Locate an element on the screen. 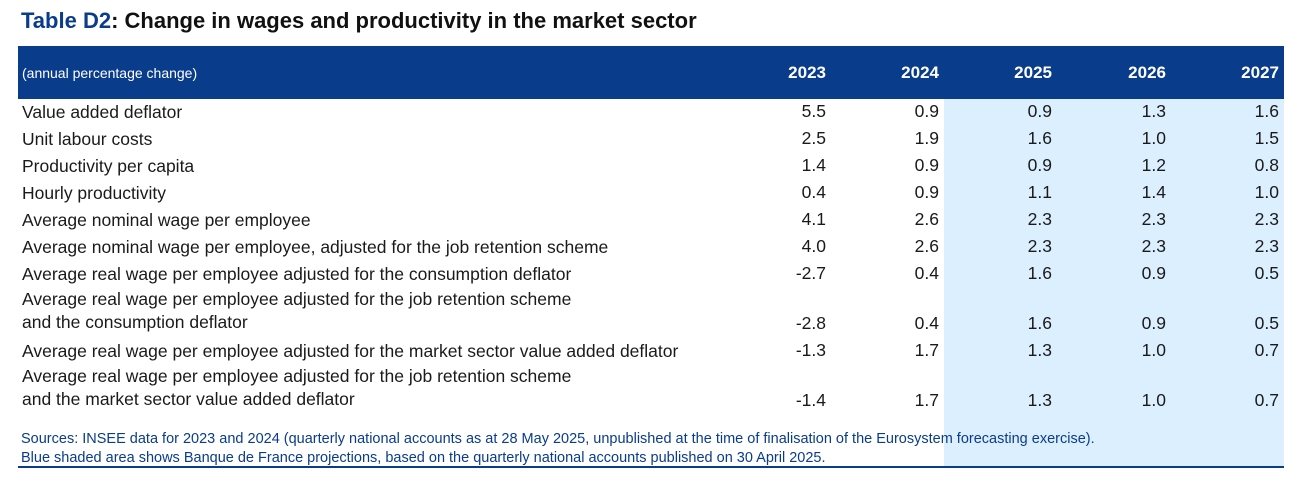 This screenshot has width=1300, height=483. value-cell-2023: 2.5 is located at coordinates (813, 138).